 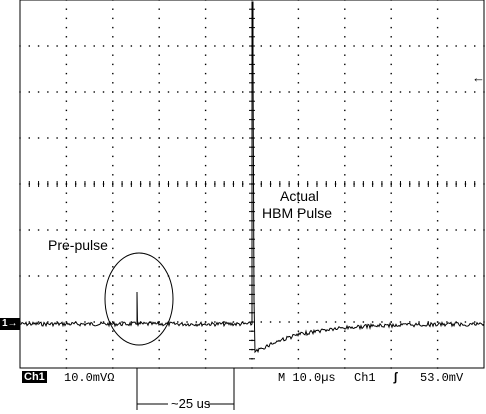 I want to click on trigger-level: 53.0mV, so click(x=442, y=378).